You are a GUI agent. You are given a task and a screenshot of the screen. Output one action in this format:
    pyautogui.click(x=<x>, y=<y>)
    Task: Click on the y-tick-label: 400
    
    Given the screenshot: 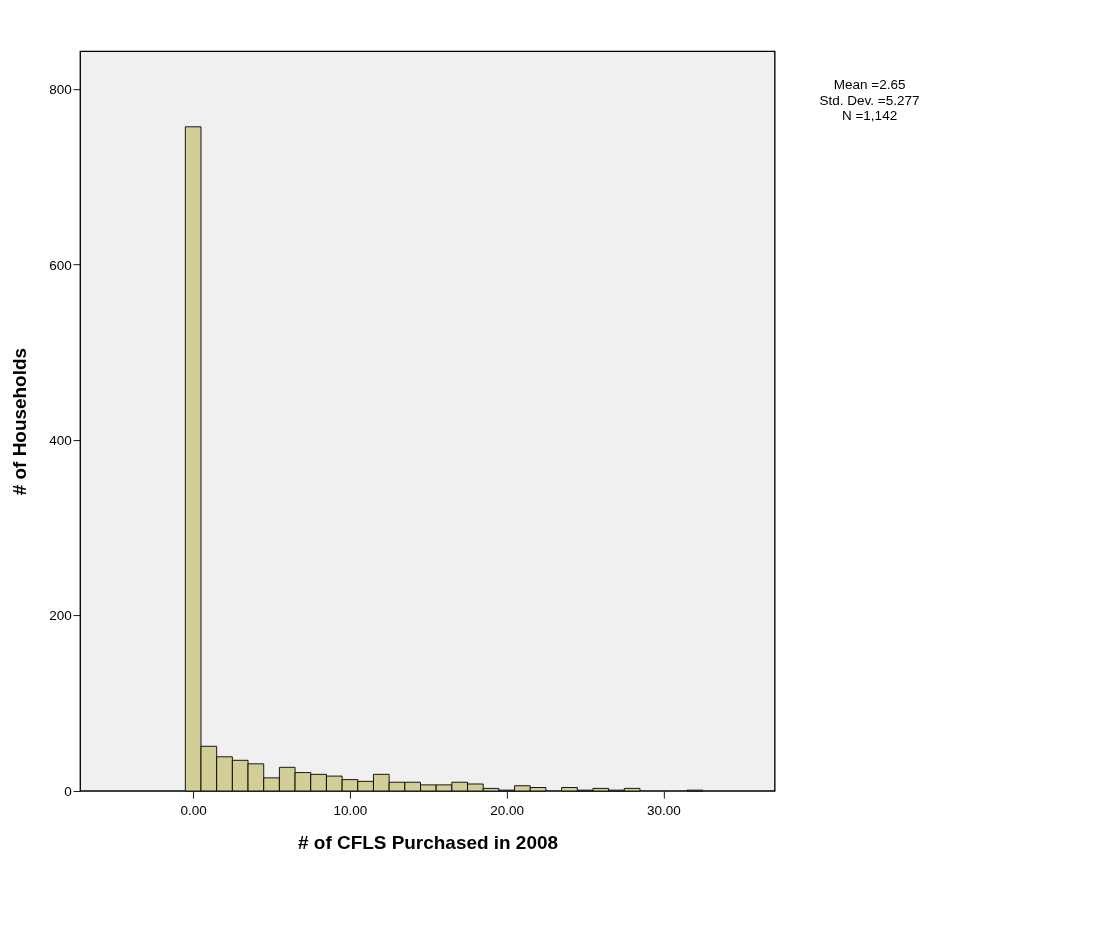 What is the action you would take?
    pyautogui.click(x=60, y=441)
    